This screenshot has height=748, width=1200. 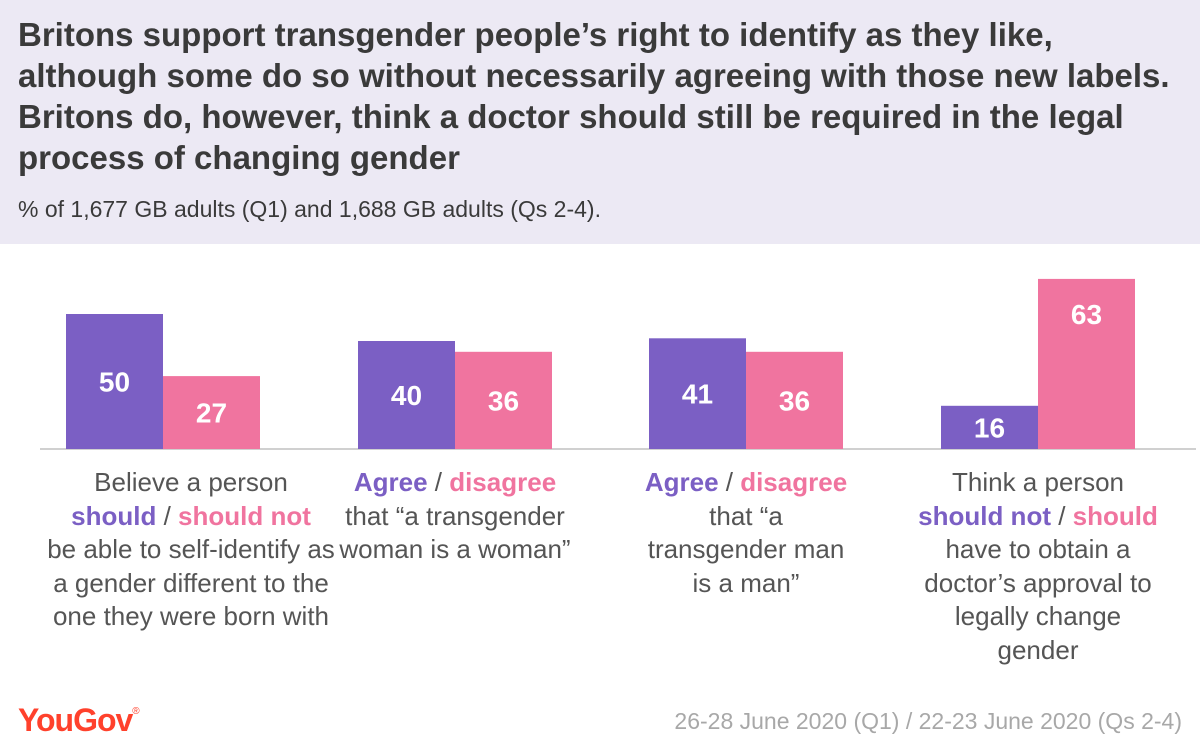 I want to click on bar-value-label: 50, so click(x=114, y=382).